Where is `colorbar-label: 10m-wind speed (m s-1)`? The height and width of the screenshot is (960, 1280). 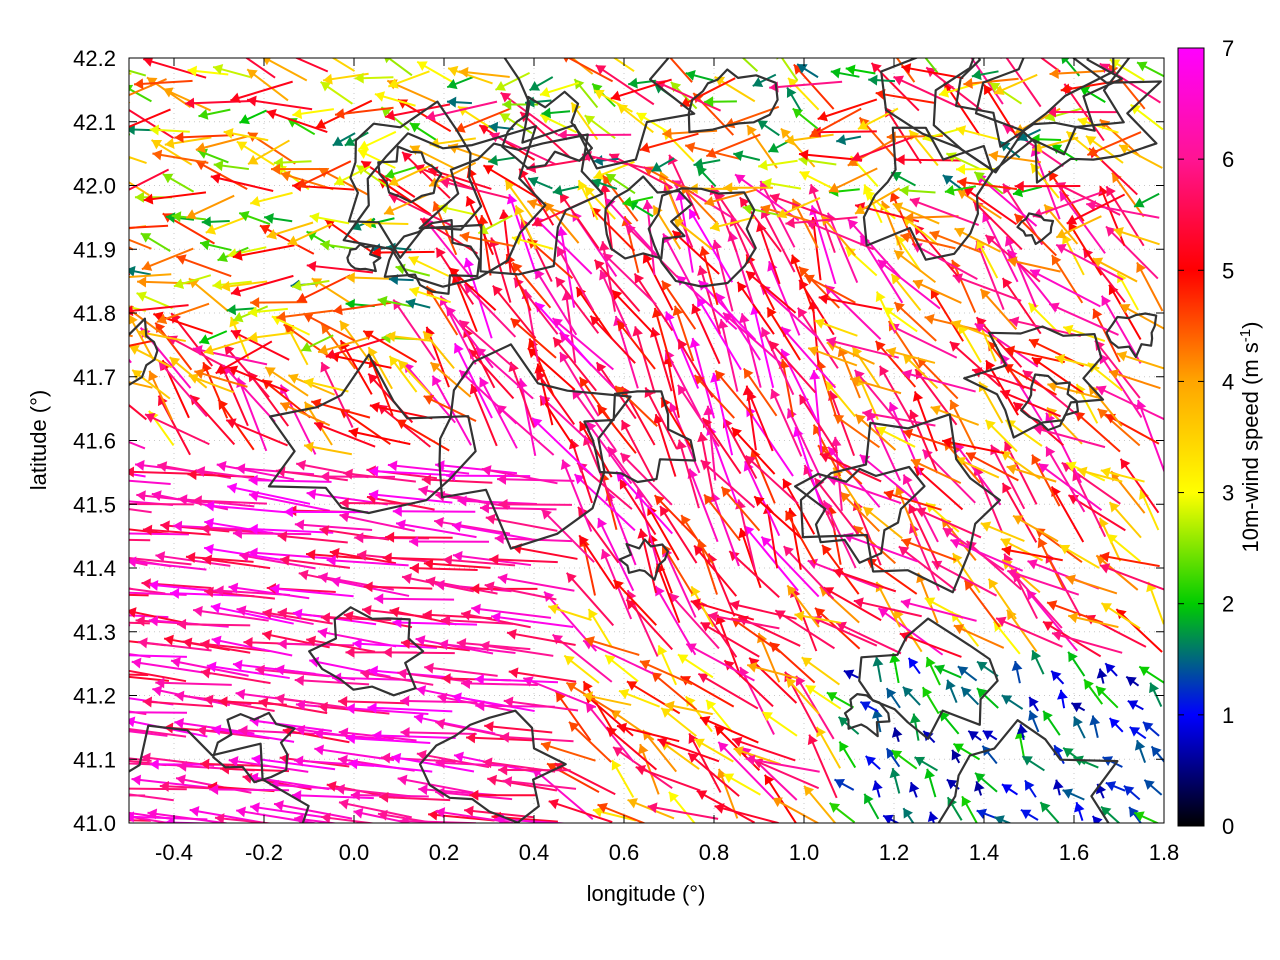 colorbar-label: 10m-wind speed (m s-1) is located at coordinates (1250, 437).